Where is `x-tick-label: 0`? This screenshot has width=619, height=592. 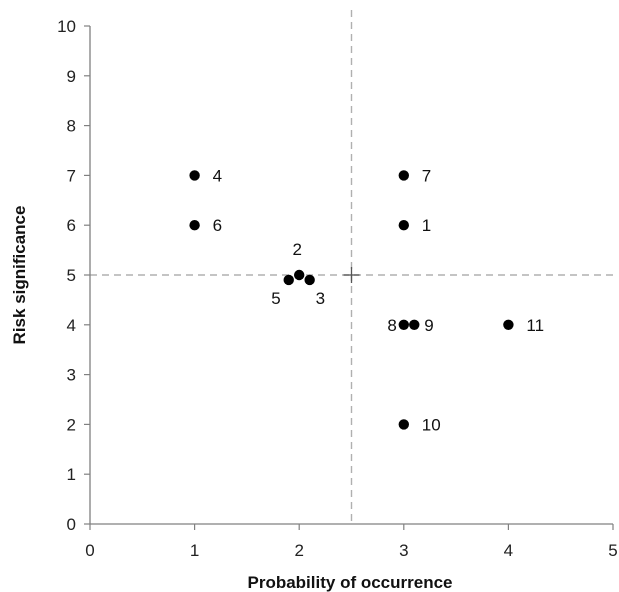 x-tick-label: 0 is located at coordinates (89, 550).